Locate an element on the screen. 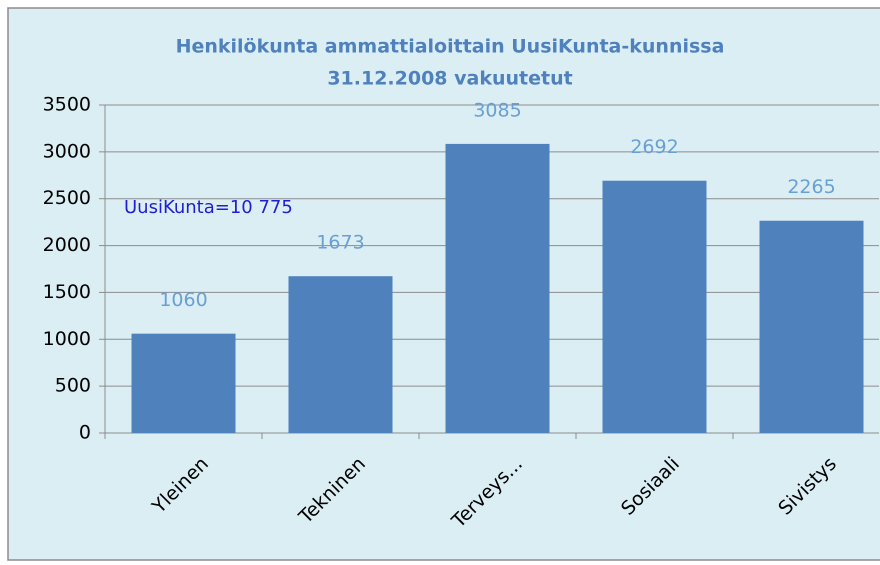 The image size is (880, 565). value-label: 2692 is located at coordinates (654, 147).